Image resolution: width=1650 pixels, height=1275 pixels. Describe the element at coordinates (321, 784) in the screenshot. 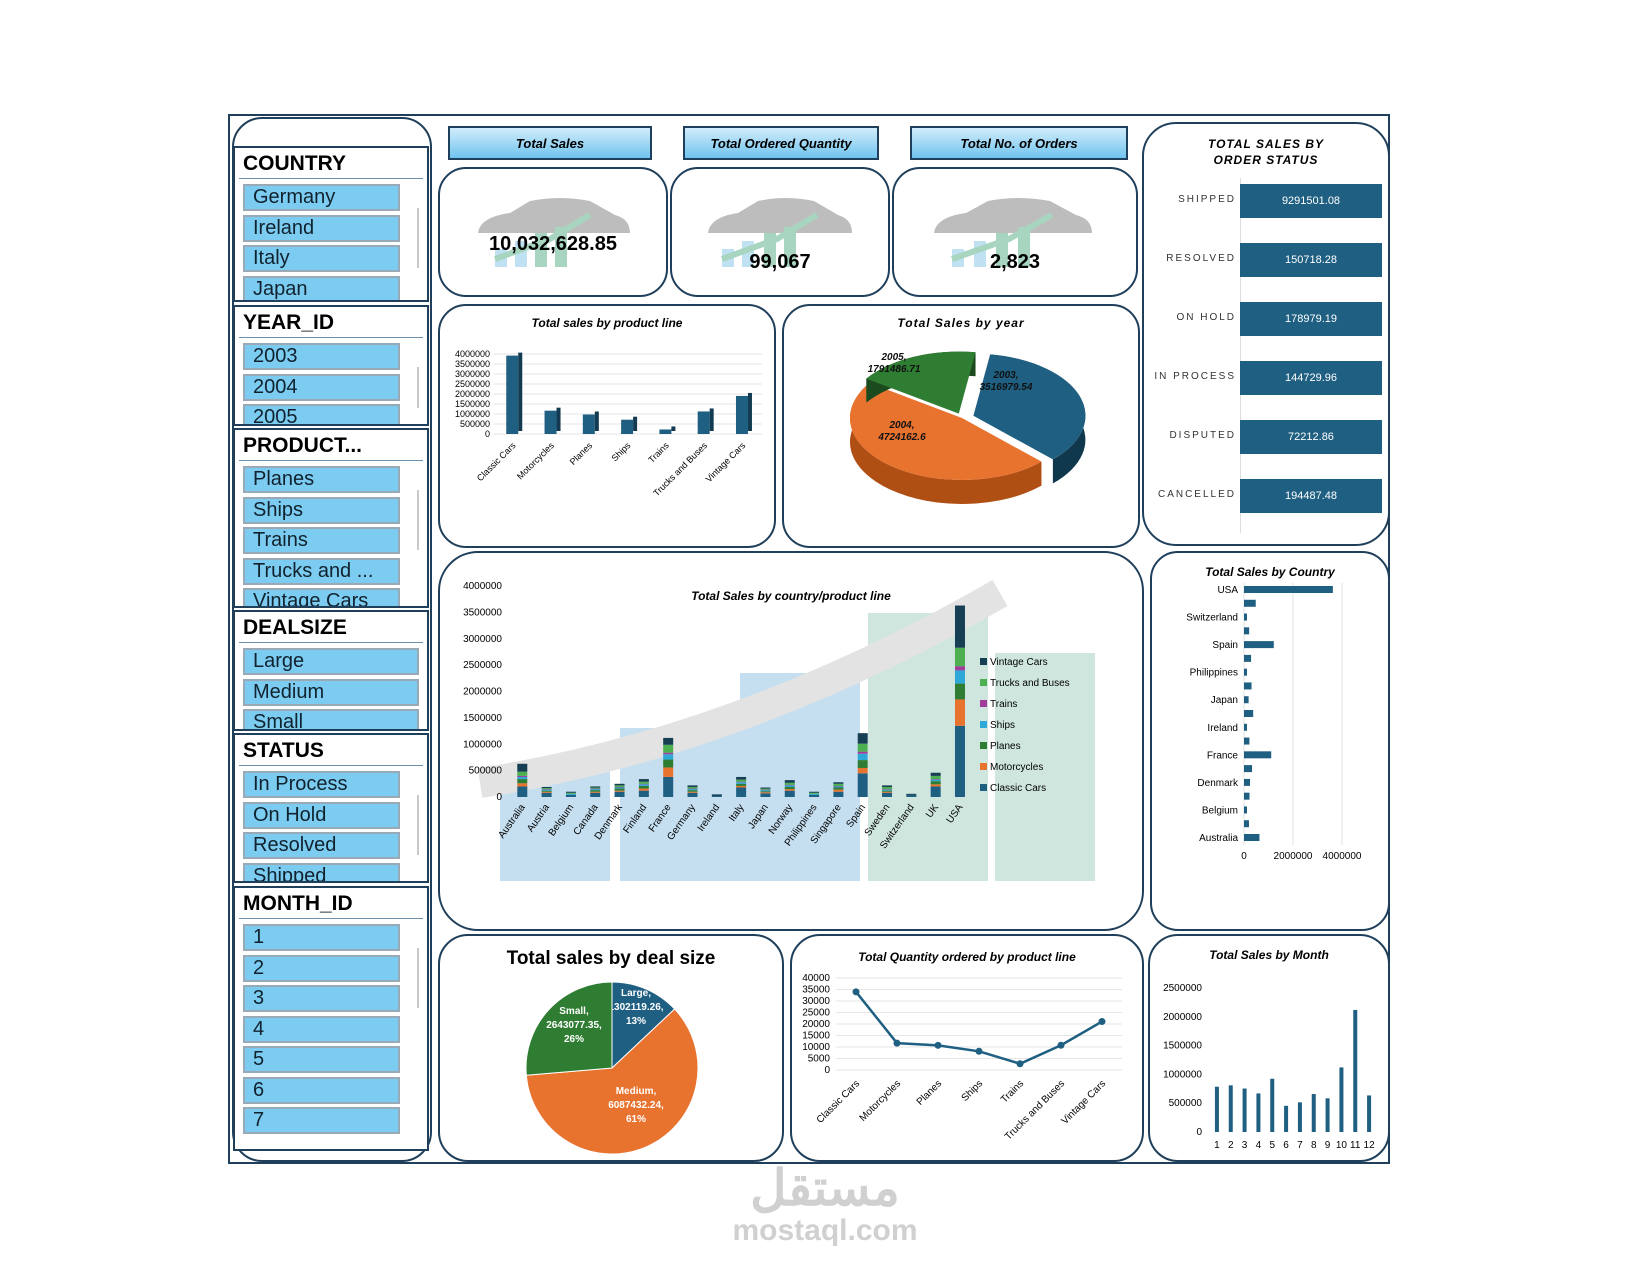

I see `slicer-item: In Process` at that location.